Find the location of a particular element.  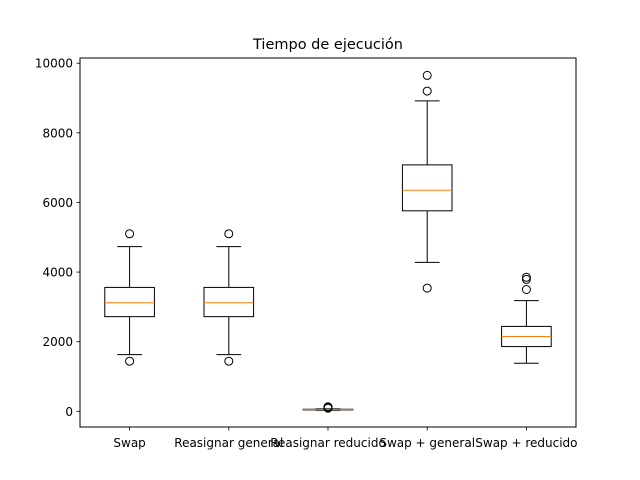

x-tick-label: Swap is located at coordinates (129, 443).